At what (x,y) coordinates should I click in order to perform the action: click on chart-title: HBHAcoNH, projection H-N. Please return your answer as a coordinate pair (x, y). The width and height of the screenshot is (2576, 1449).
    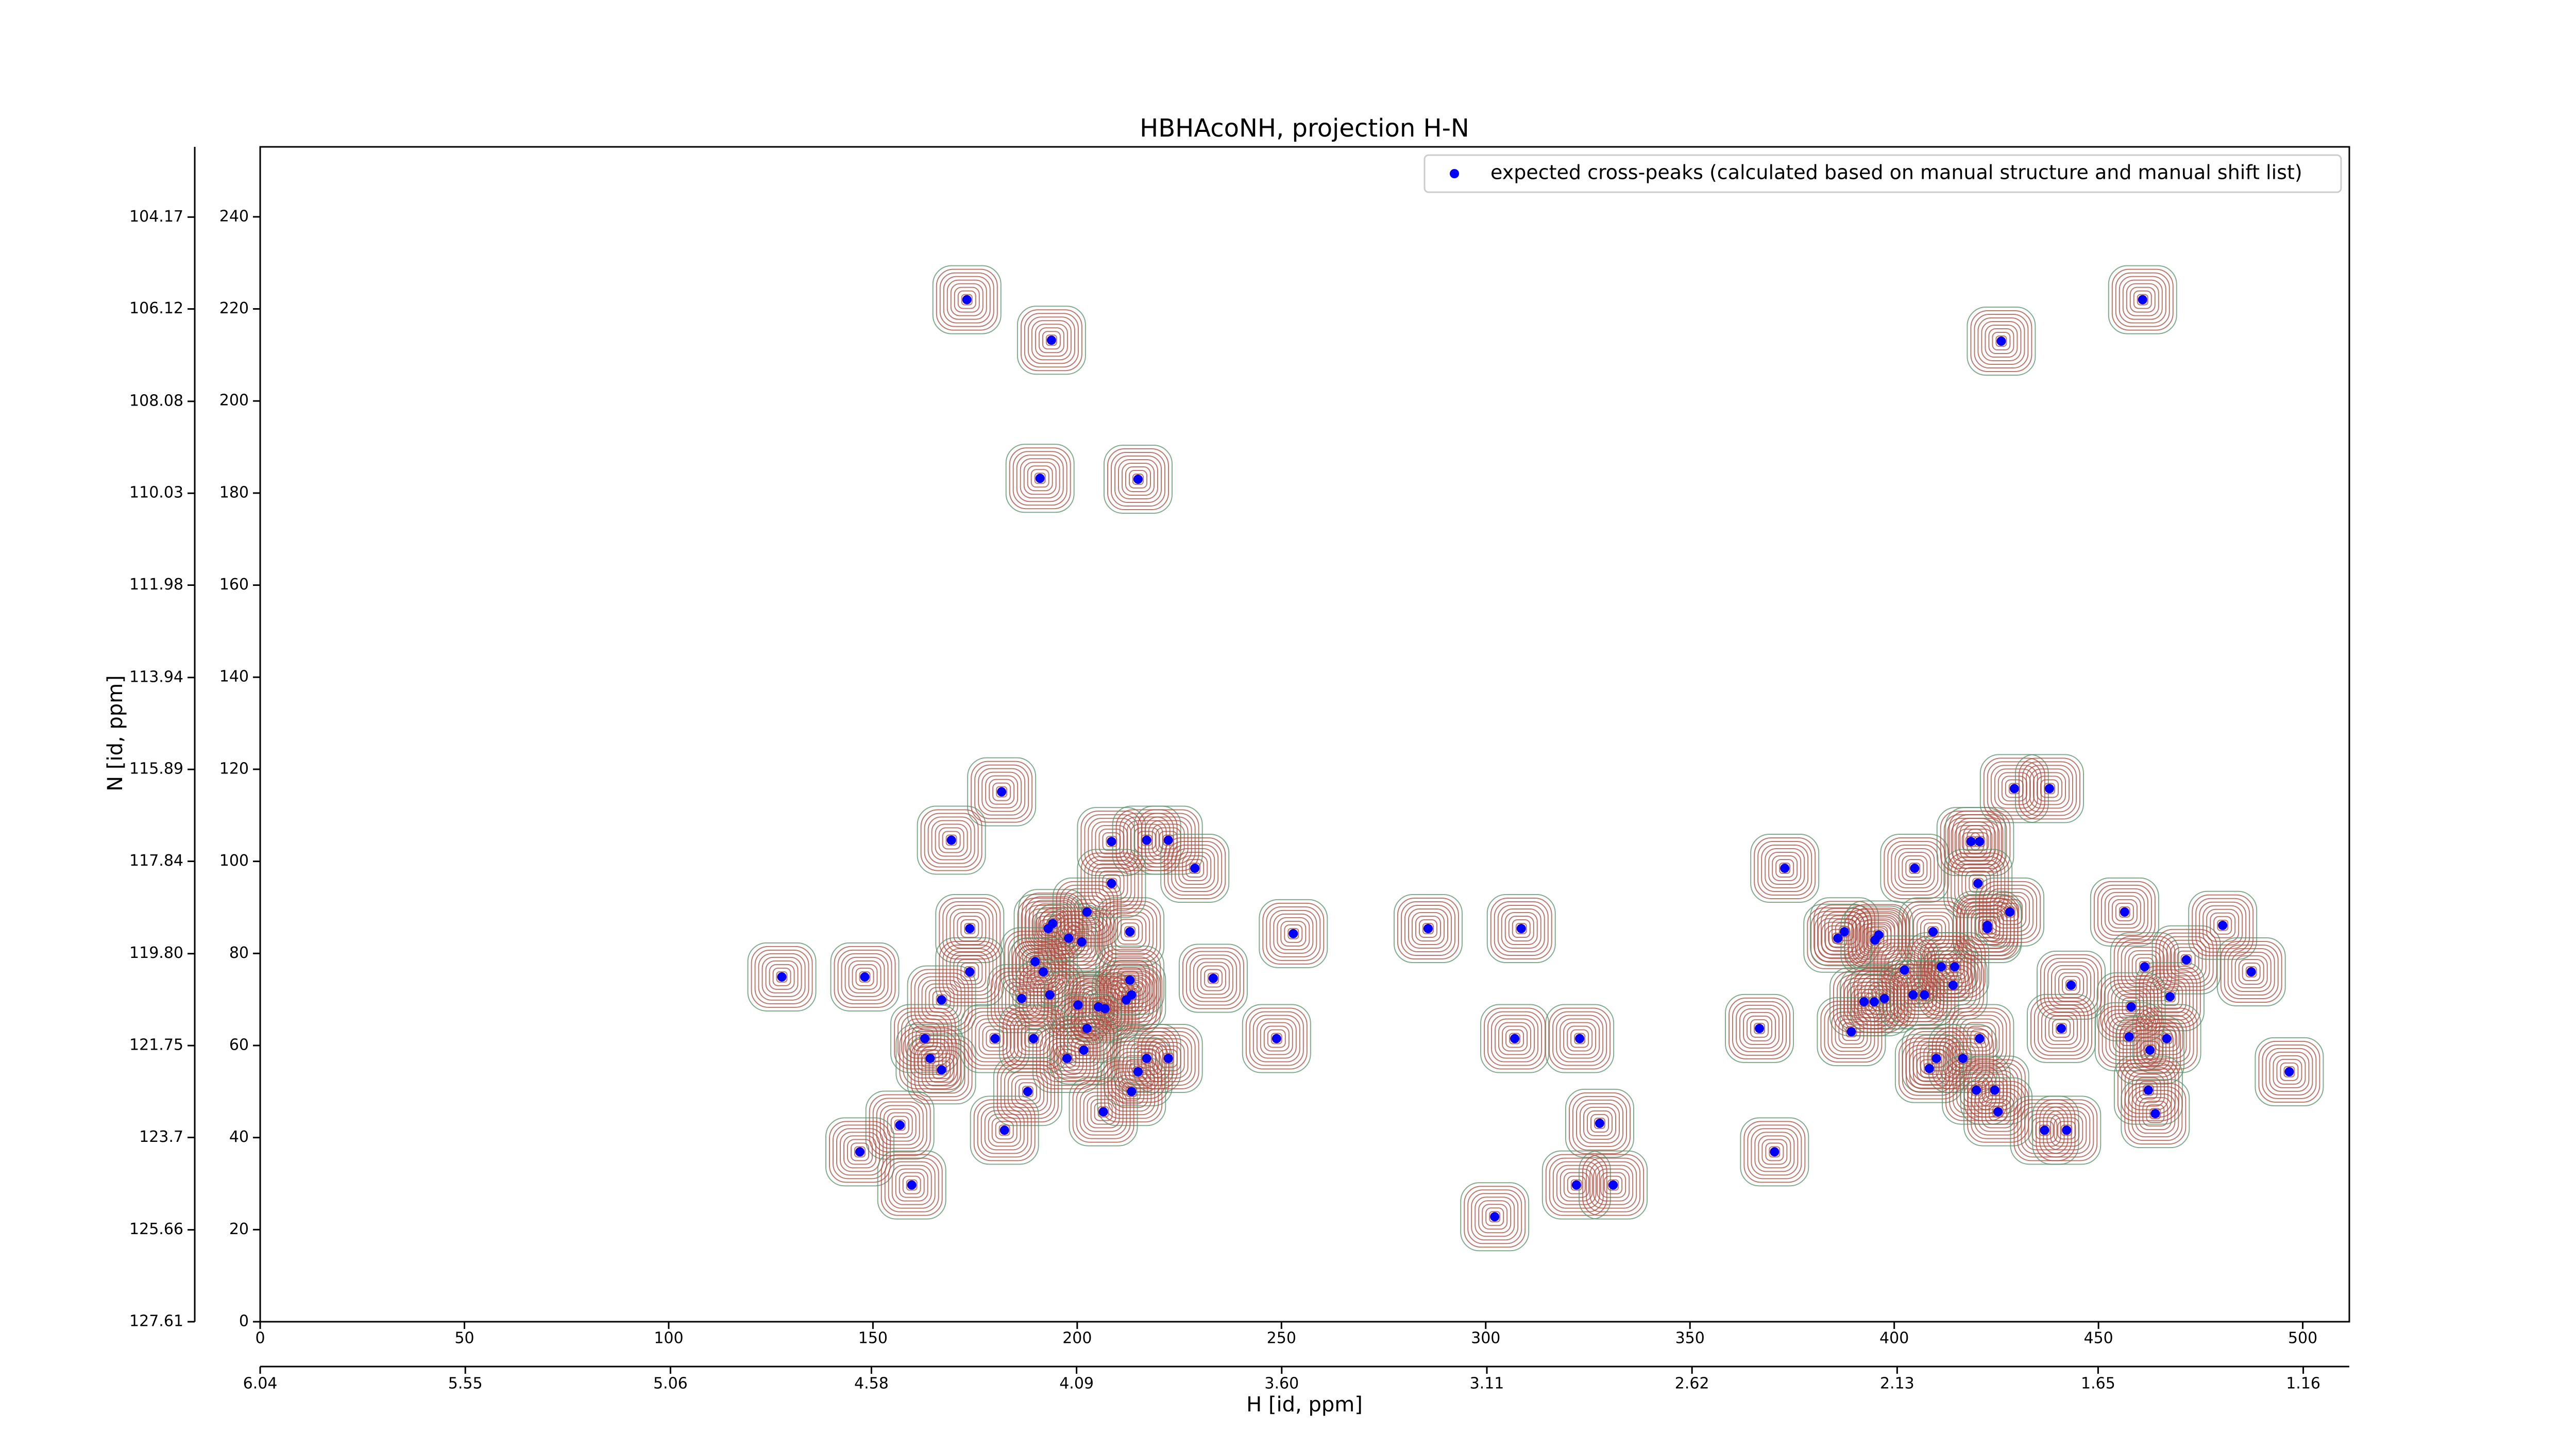
    Looking at the image, I should click on (1304, 128).